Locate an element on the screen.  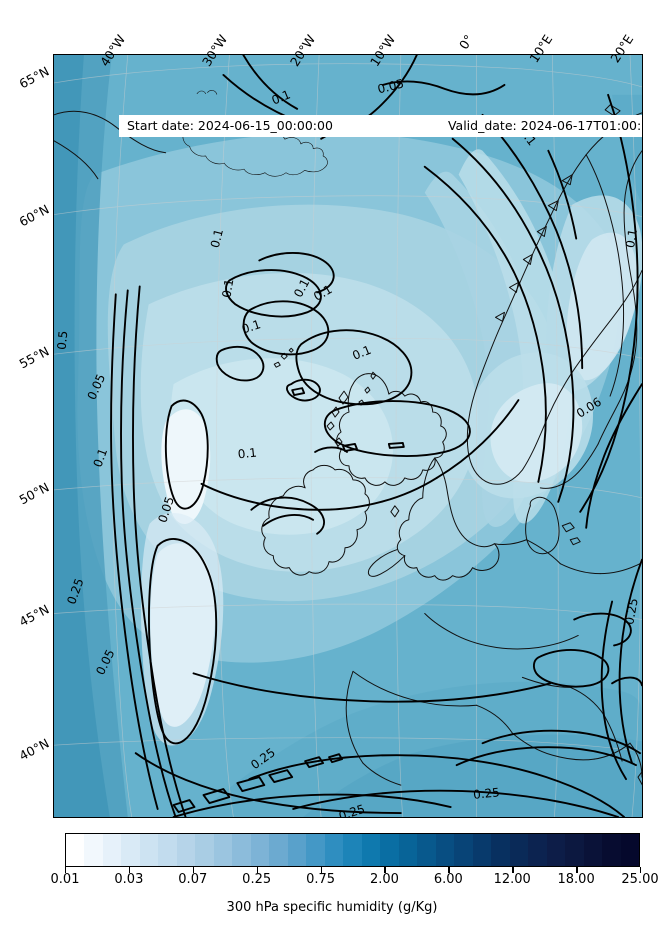
svg-text: 0.05 is located at coordinates (390, 86).